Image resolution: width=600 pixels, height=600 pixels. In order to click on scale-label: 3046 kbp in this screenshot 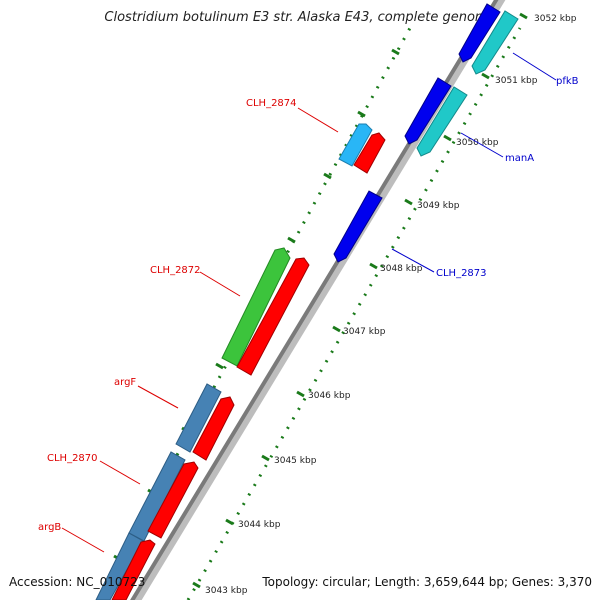, I will do `click(329, 396)`.